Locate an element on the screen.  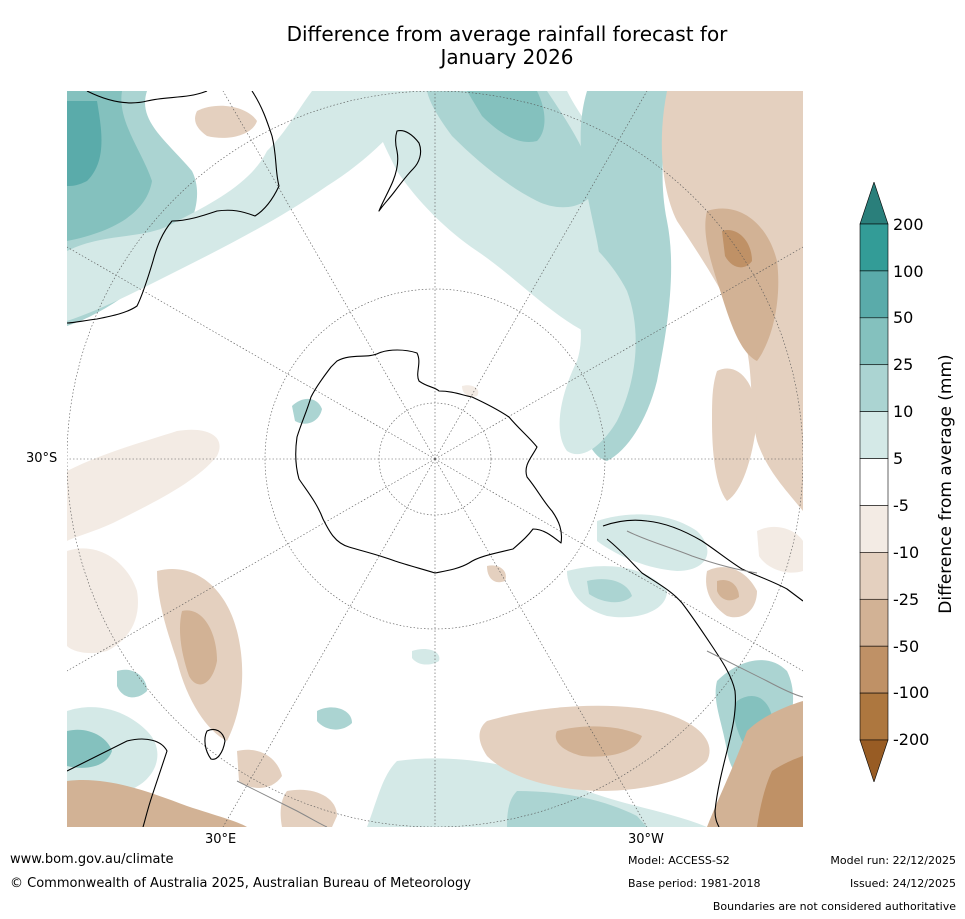
teal-region-south-band-core is located at coordinates (577, 809).